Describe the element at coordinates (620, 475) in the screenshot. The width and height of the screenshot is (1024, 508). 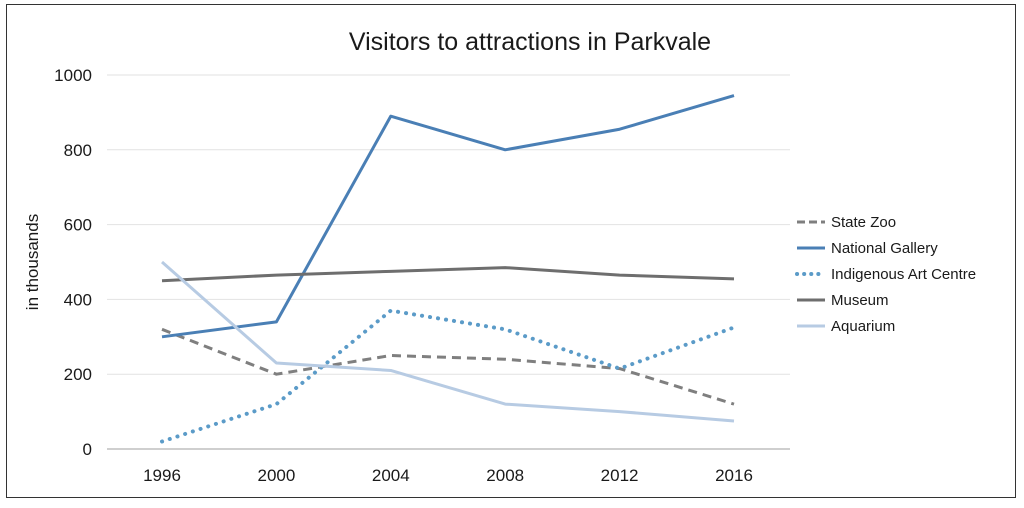
I see `x-tick-label: 2012` at that location.